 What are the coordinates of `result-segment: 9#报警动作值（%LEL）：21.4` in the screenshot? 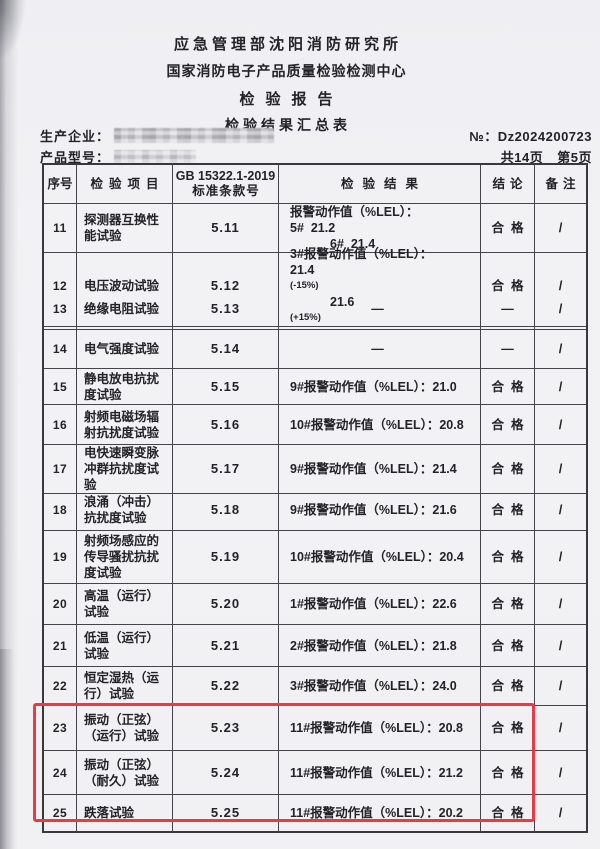 It's located at (373, 469).